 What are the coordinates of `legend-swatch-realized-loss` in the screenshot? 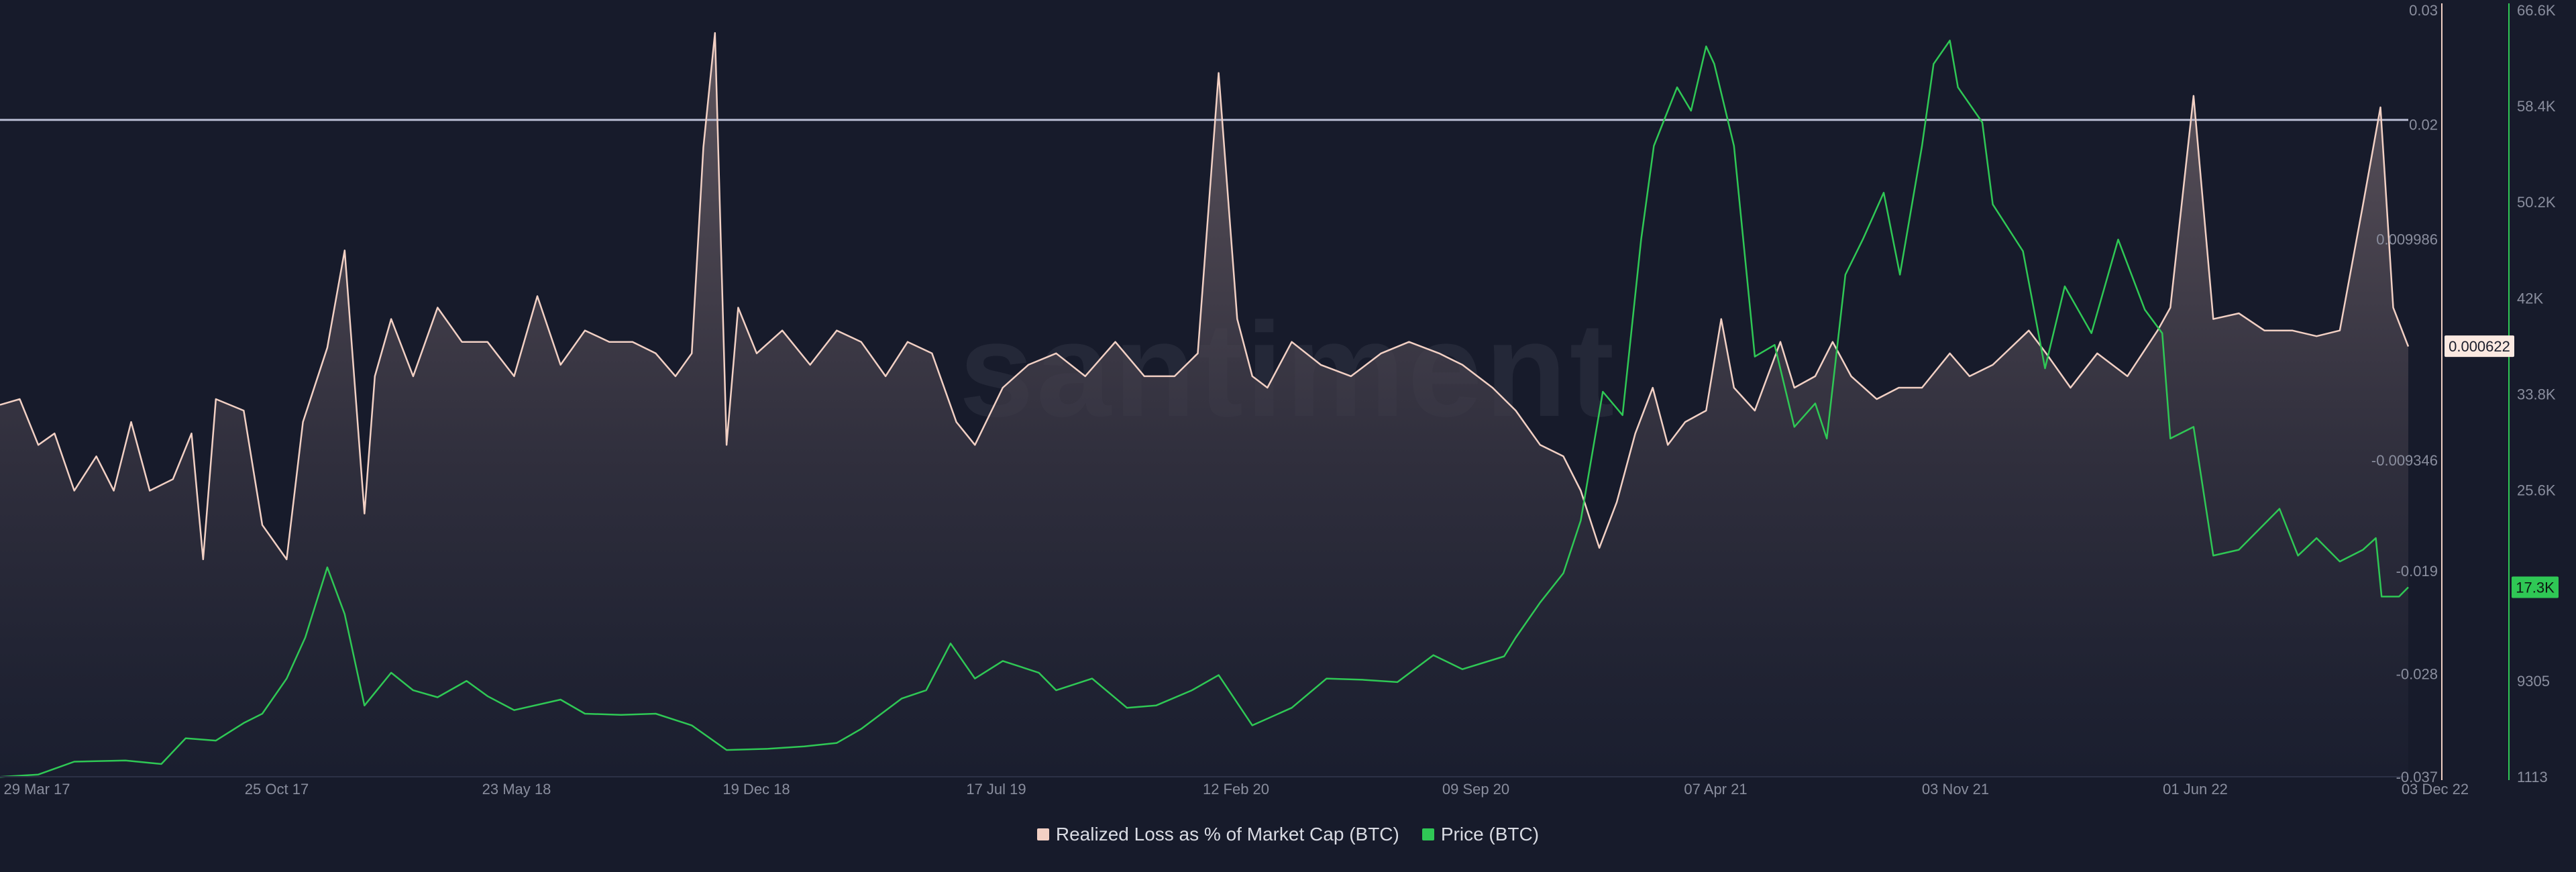 It's located at (1042, 834).